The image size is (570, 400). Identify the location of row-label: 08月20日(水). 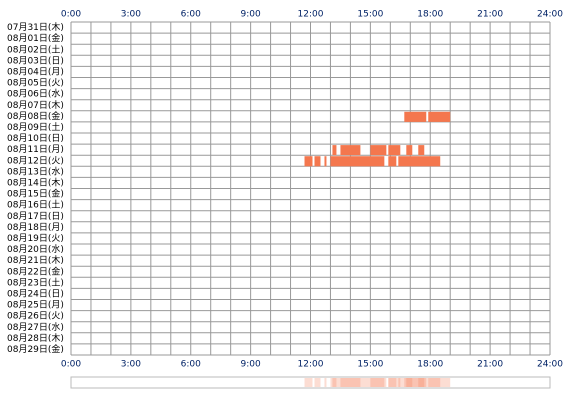
(35, 249).